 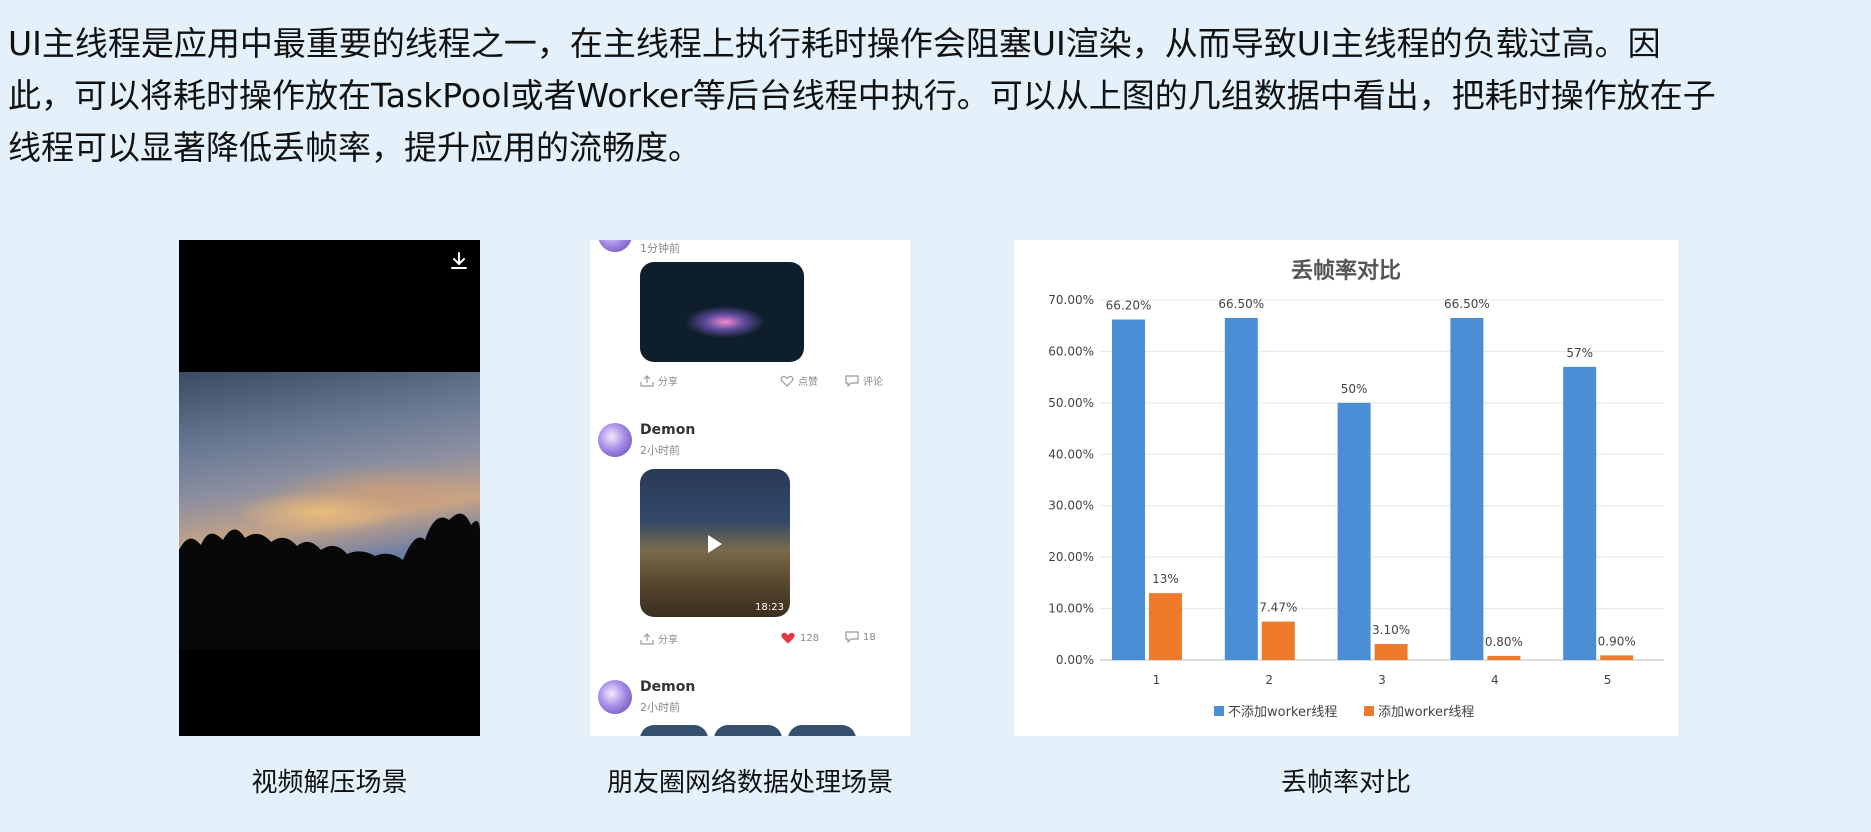 What do you see at coordinates (1071, 351) in the screenshot?
I see `y-tick-label: 60.00%` at bounding box center [1071, 351].